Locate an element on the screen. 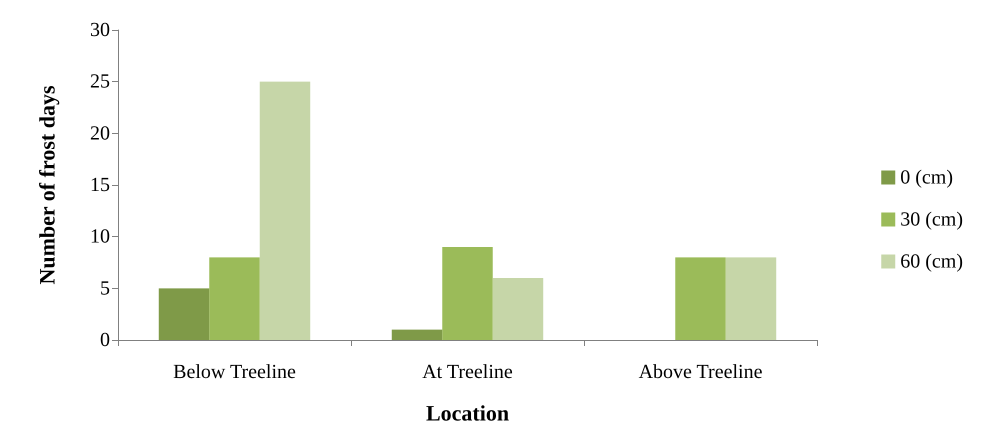  y-axis-title: Number of frost days is located at coordinates (47, 185).